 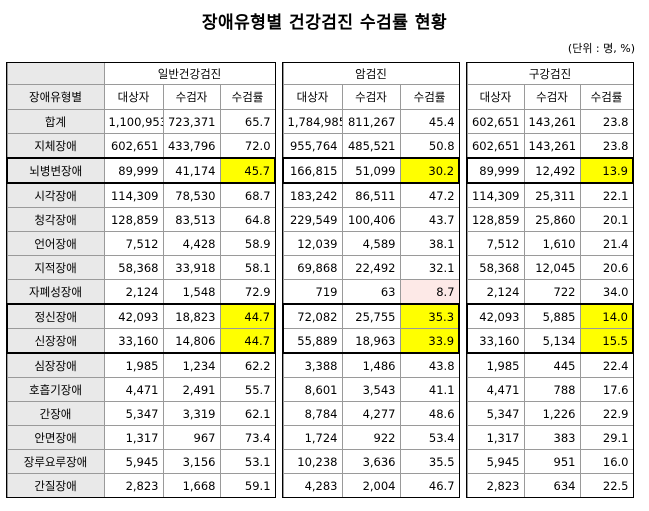 What do you see at coordinates (133, 121) in the screenshot?
I see `target-count: 1,100,953` at bounding box center [133, 121].